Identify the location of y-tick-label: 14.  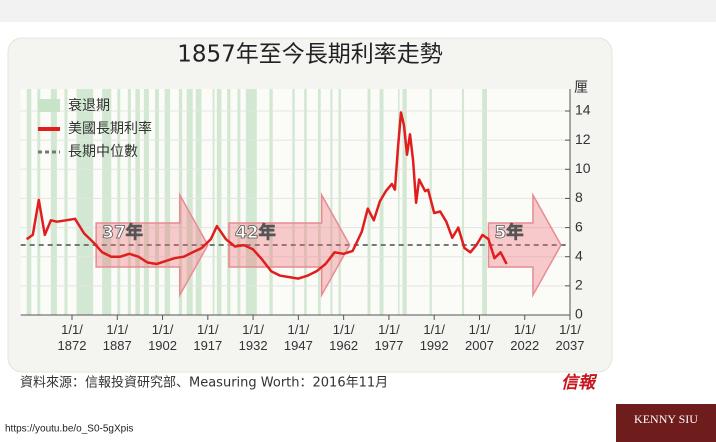
(583, 110).